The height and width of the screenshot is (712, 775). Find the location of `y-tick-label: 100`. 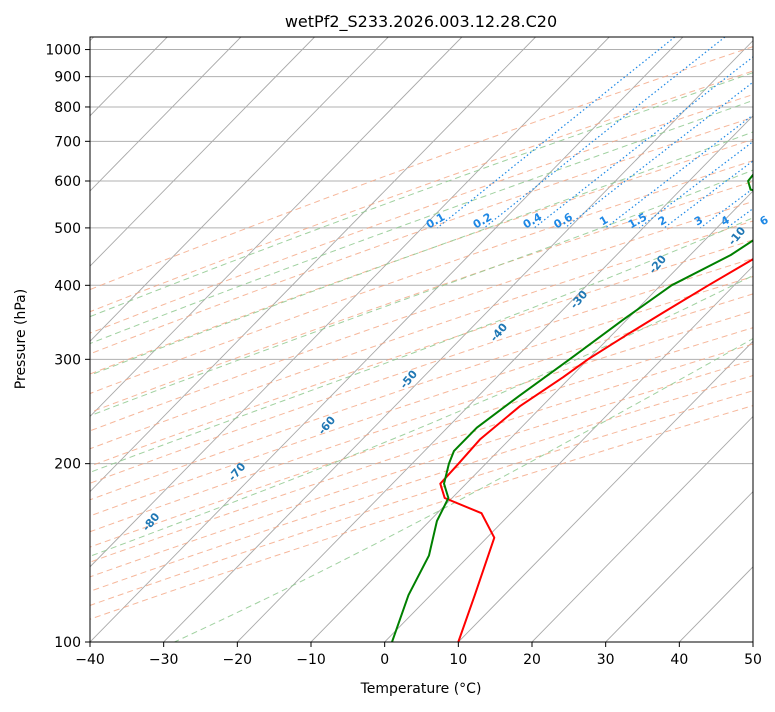

y-tick-label: 100 is located at coordinates (67, 643).